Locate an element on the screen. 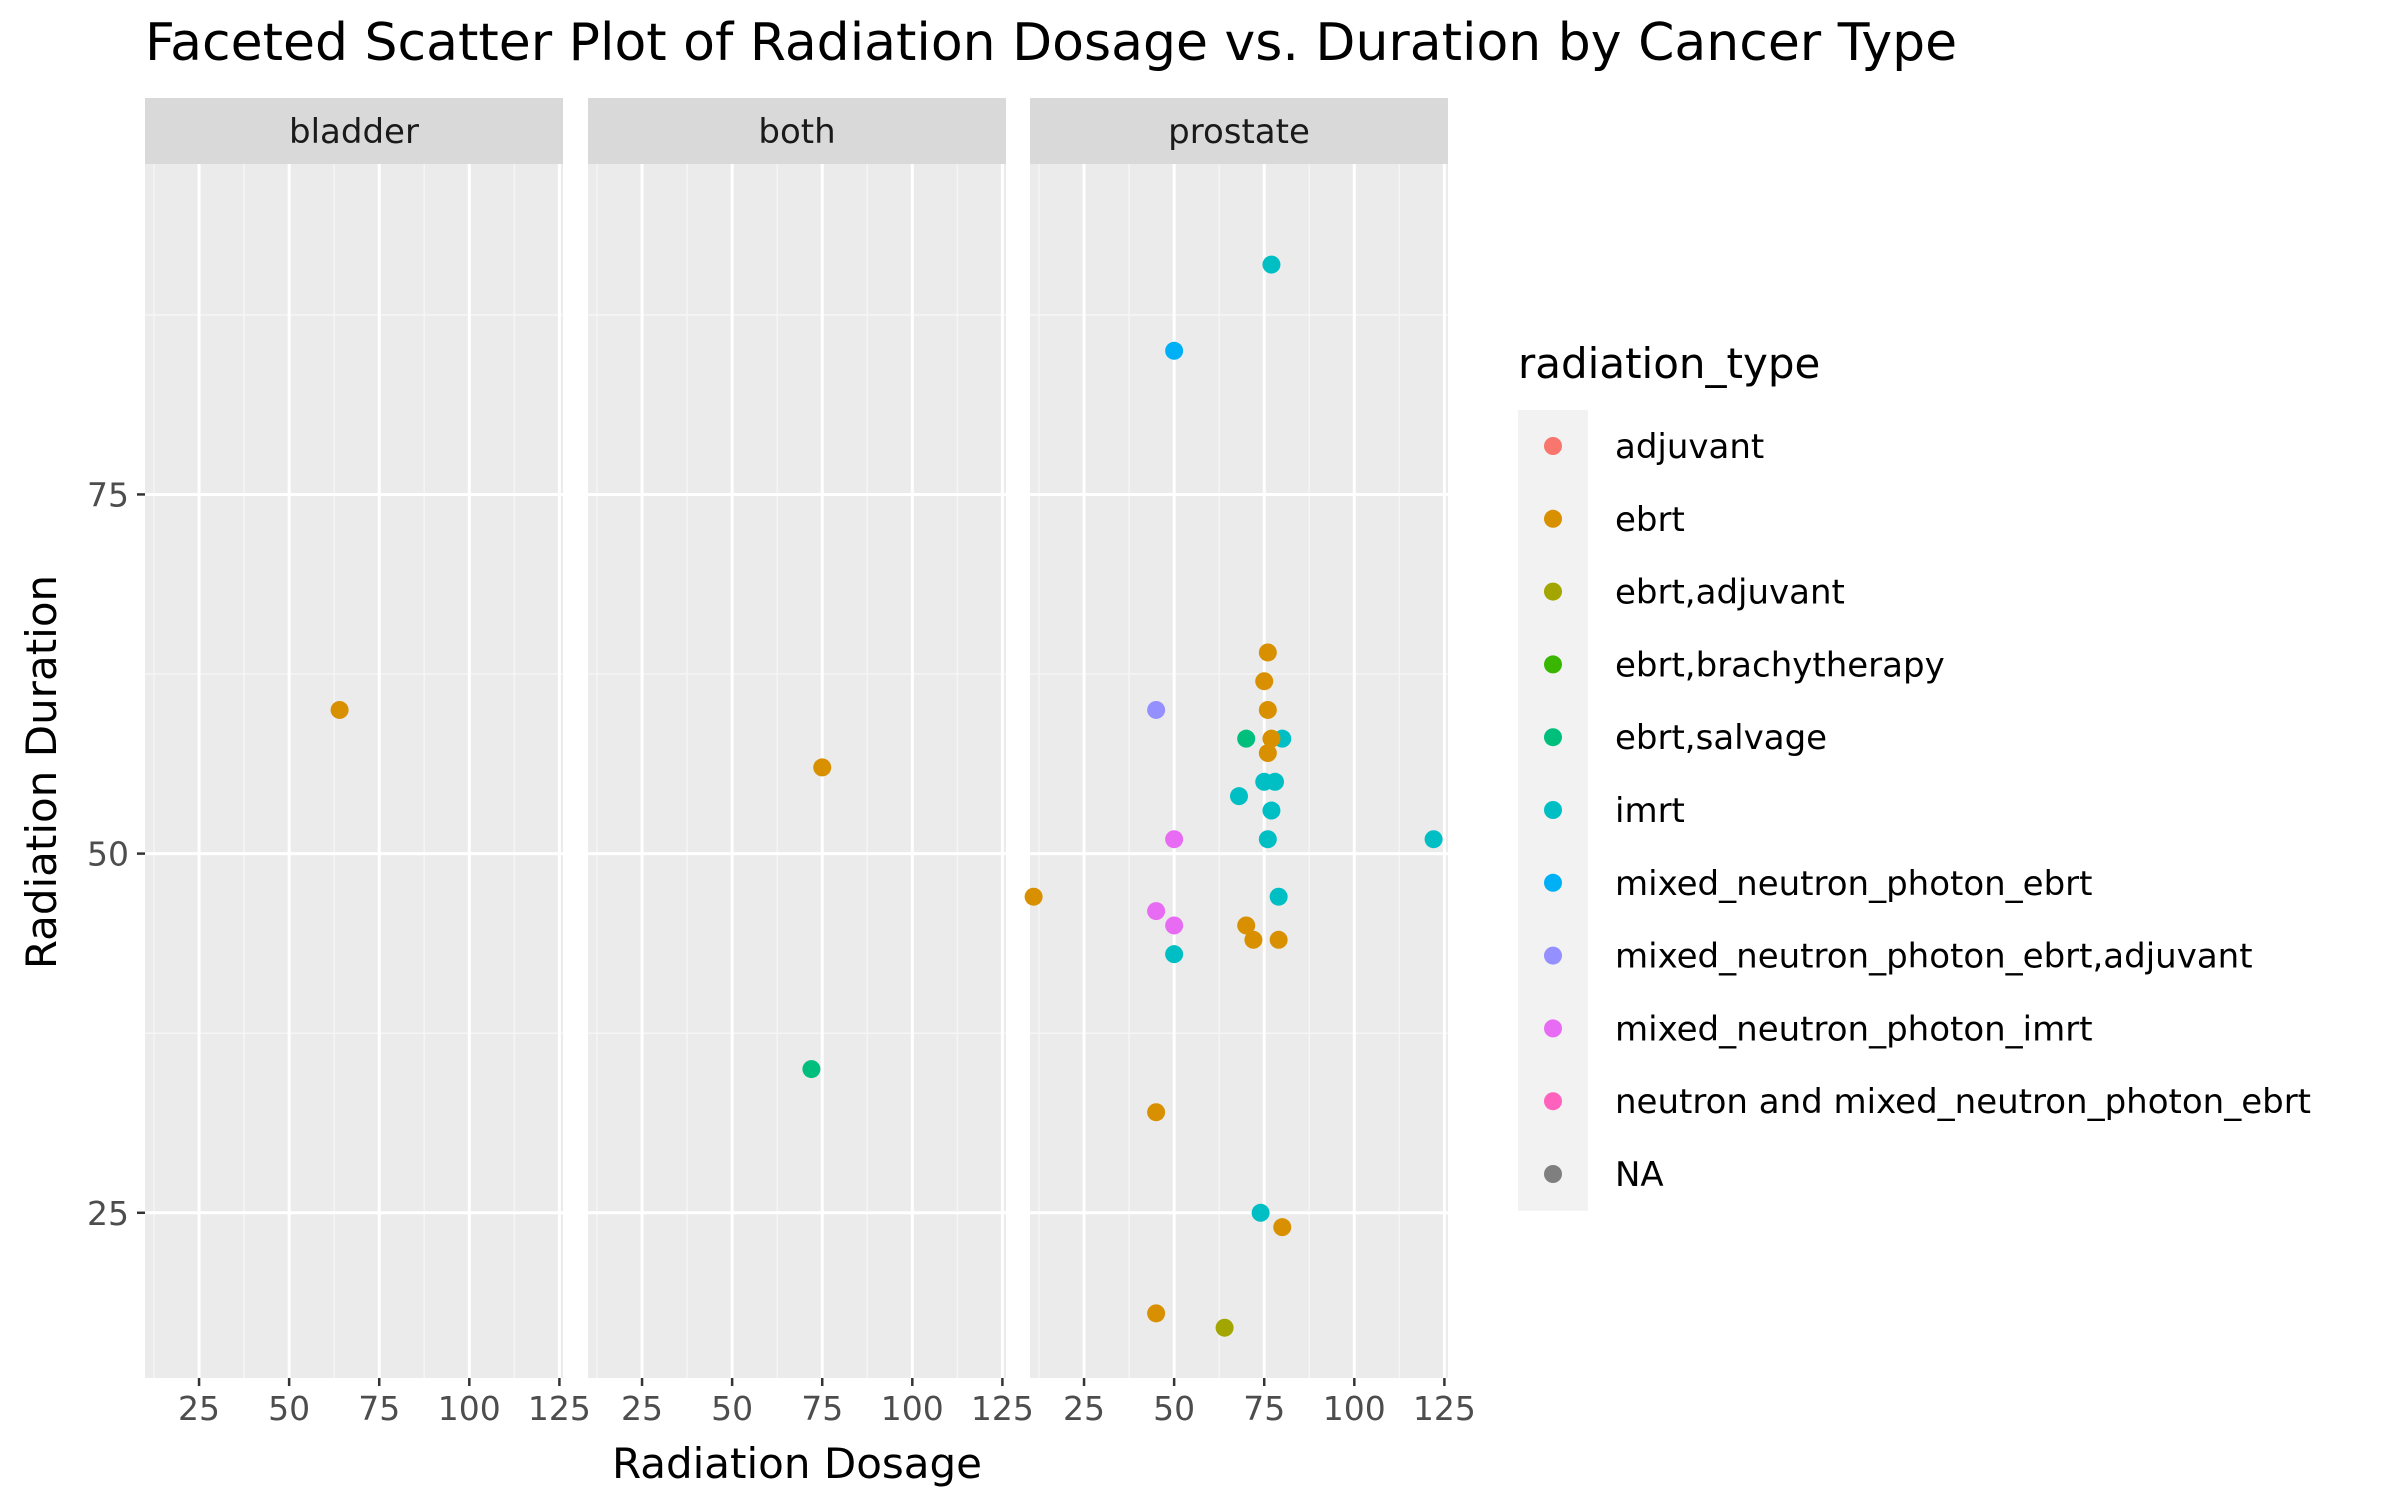 This screenshot has height=1500, width=2400. x-axis-title: Radiation Dosage is located at coordinates (797, 1463).